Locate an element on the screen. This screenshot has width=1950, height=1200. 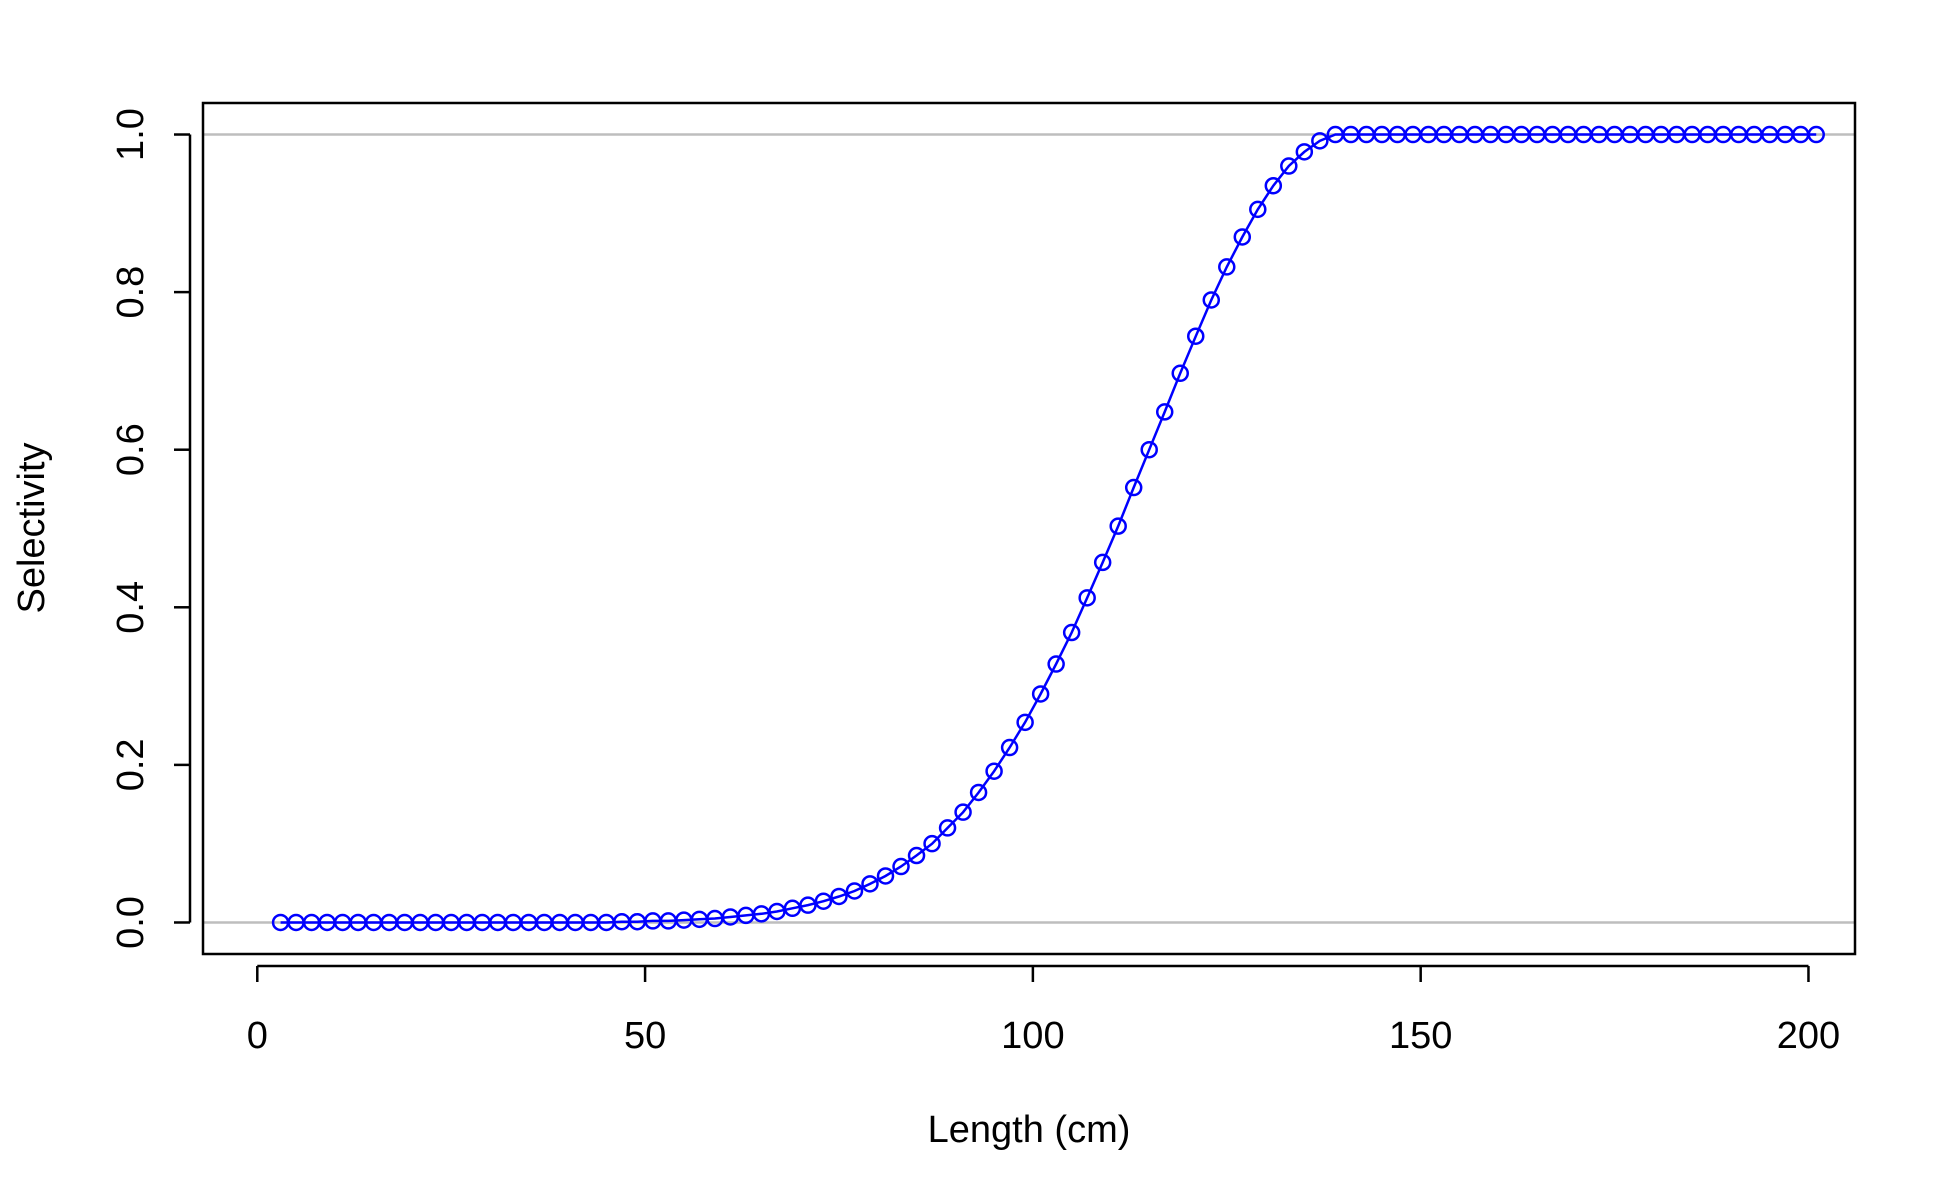
y-tick-label: 0.8 is located at coordinates (131, 292).